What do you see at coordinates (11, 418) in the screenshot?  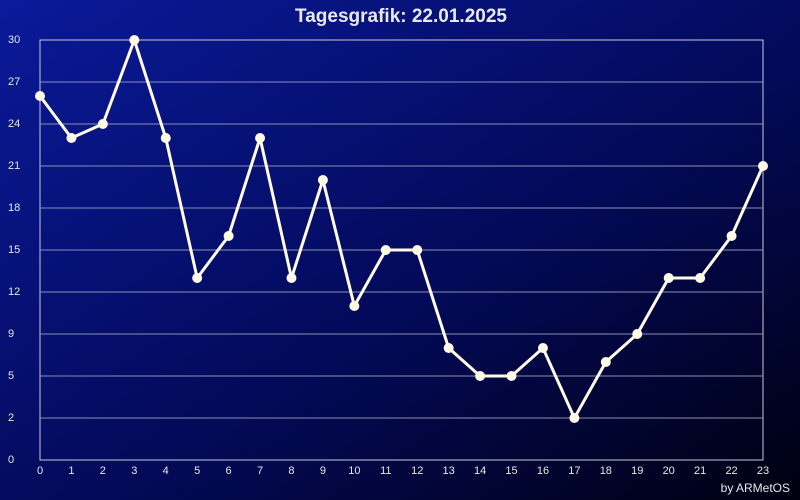 I see `y-tick-label: 2` at bounding box center [11, 418].